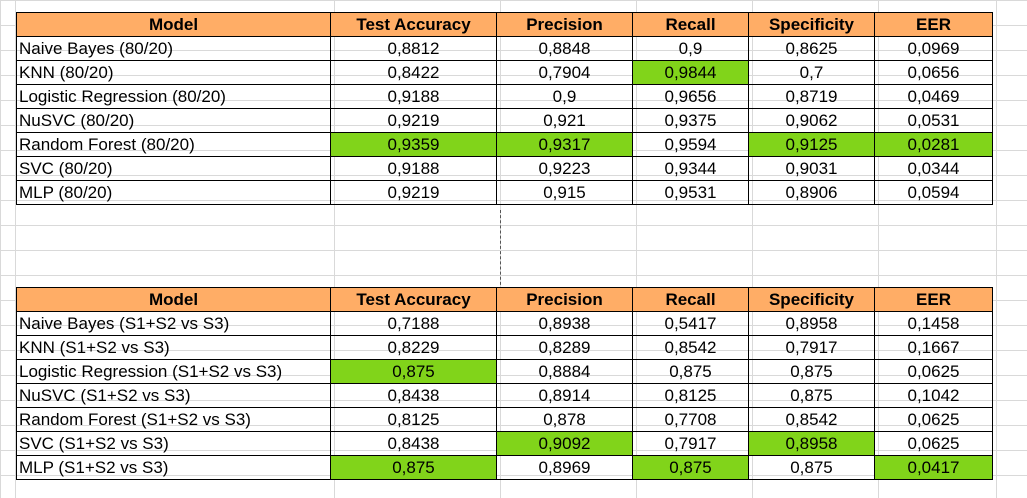 This screenshot has height=498, width=1027. I want to click on metric-cell: 0,9531, so click(690, 192).